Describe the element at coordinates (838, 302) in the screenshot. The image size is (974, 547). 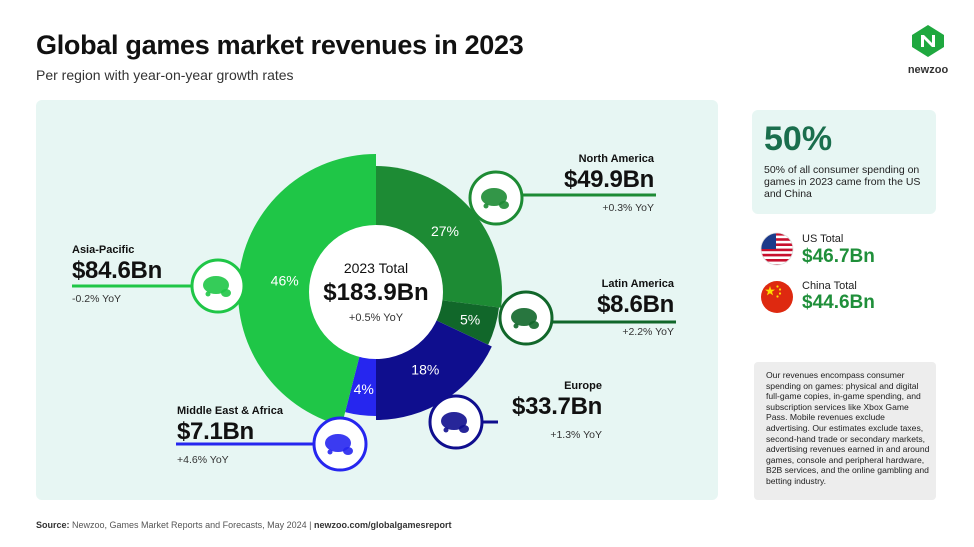
I see `china-total-value: $44.6Bn` at that location.